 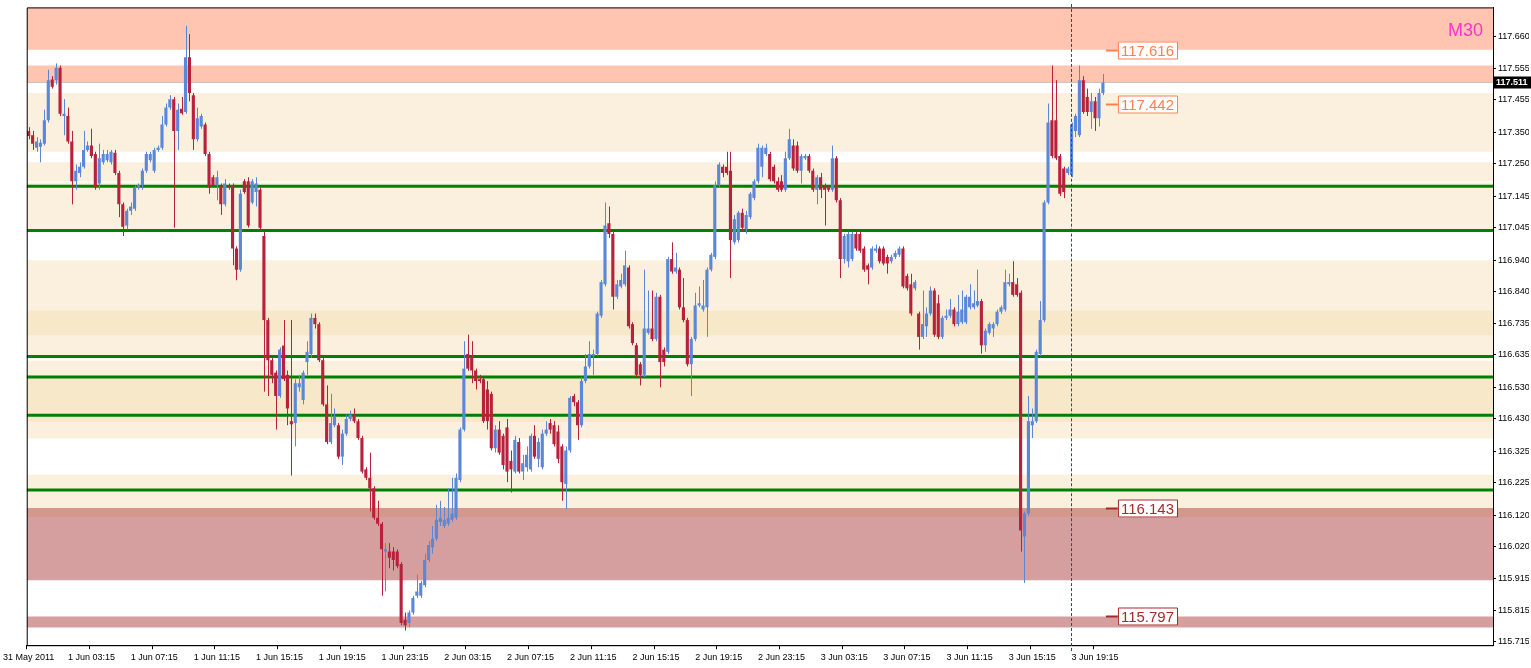 I want to click on ref-line-label: 117.616, so click(x=1147, y=50).